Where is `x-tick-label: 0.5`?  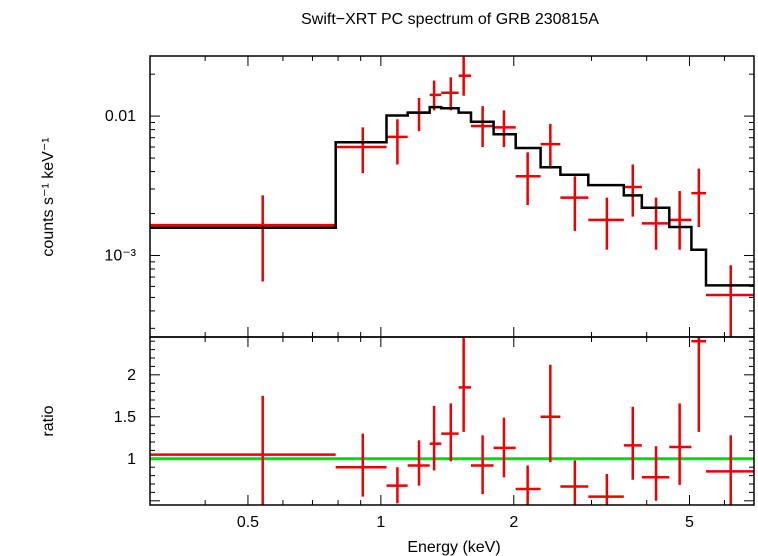
x-tick-label: 0.5 is located at coordinates (248, 522).